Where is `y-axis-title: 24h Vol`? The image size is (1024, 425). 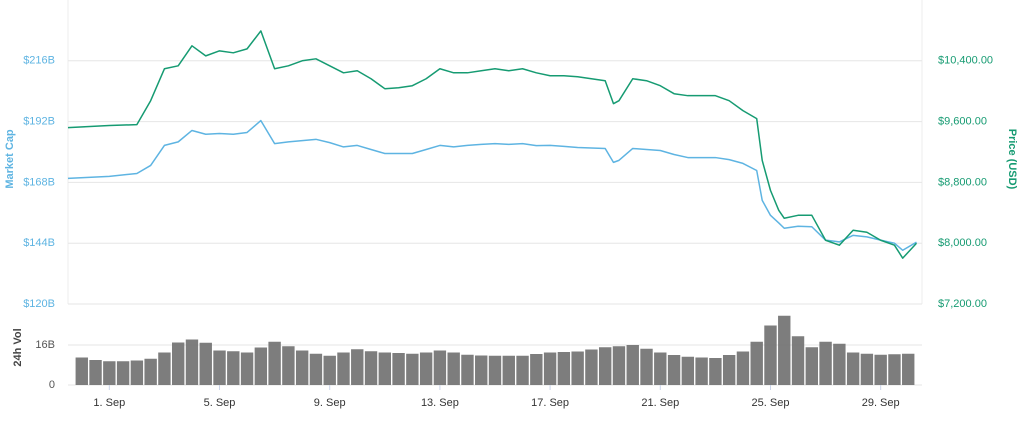 y-axis-title: 24h Vol is located at coordinates (18, 347).